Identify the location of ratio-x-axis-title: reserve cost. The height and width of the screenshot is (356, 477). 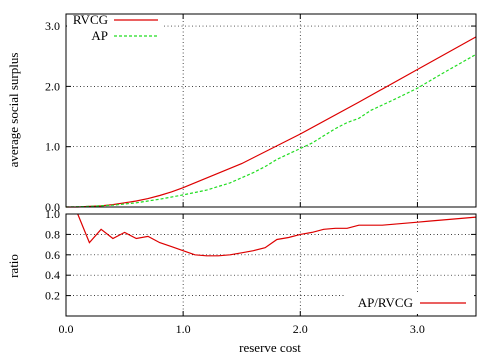
(270, 347).